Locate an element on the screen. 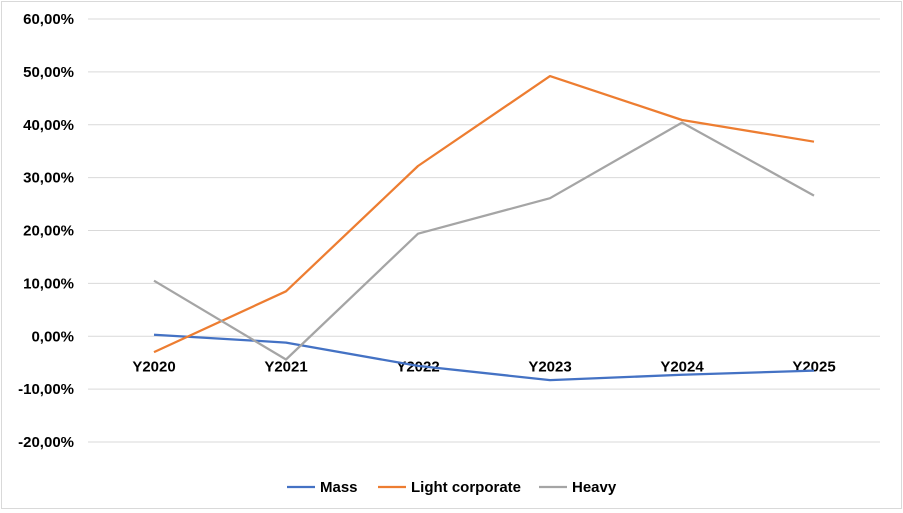 This screenshot has width=903, height=513. y-tick-label: 60,00% is located at coordinates (48, 19).